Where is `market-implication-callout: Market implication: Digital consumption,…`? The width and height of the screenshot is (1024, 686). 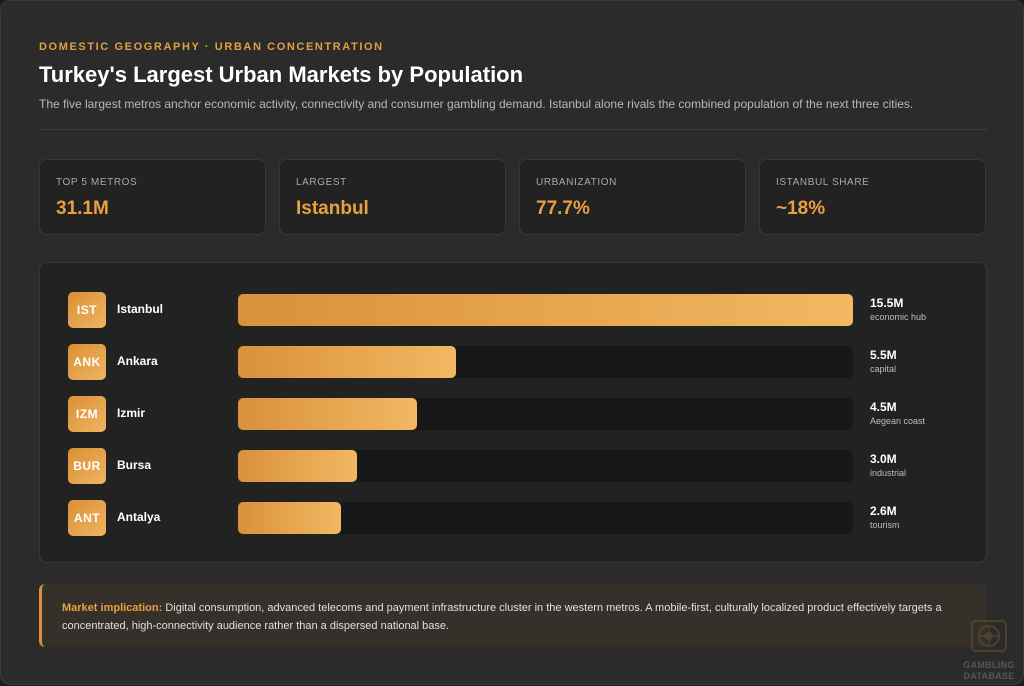
market-implication-callout: Market implication: Digital consumption,… is located at coordinates (513, 615).